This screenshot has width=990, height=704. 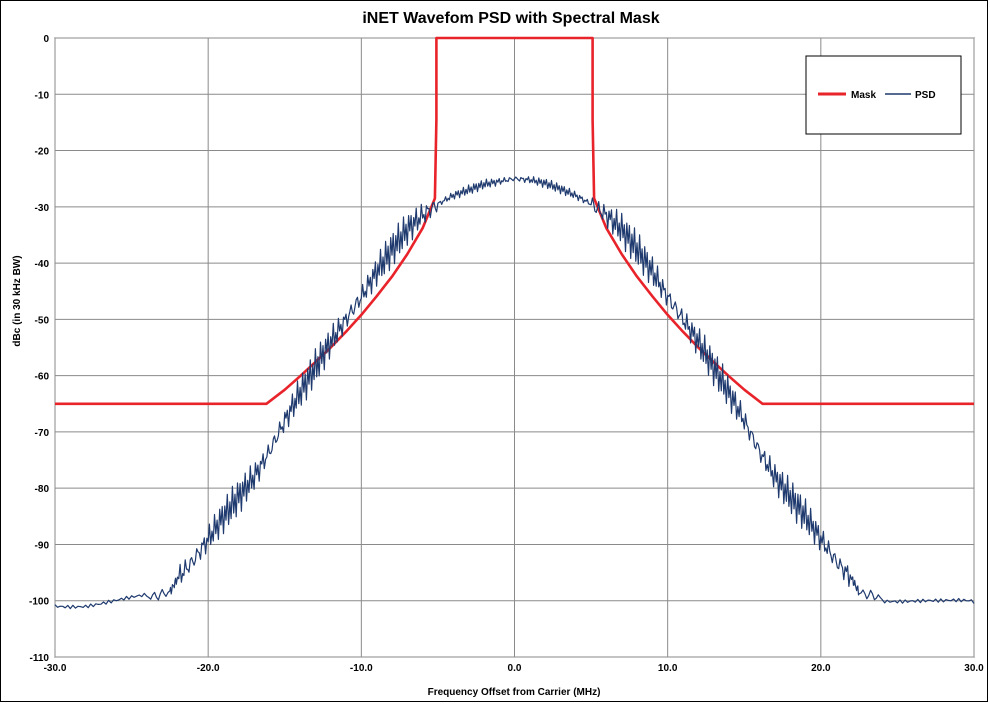 I want to click on y-tick-label: -10, so click(x=42, y=95).